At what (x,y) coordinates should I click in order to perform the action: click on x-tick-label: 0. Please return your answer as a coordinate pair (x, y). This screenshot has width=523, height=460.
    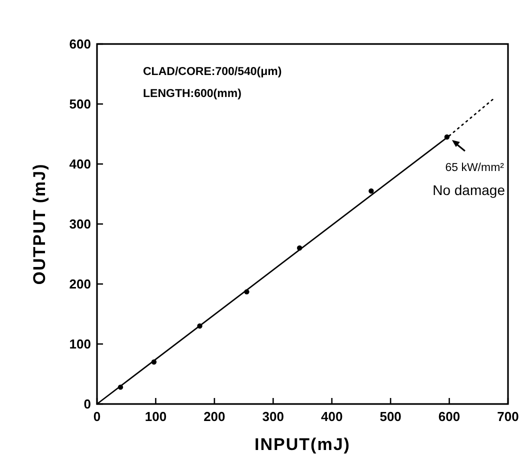
    Looking at the image, I should click on (97, 416).